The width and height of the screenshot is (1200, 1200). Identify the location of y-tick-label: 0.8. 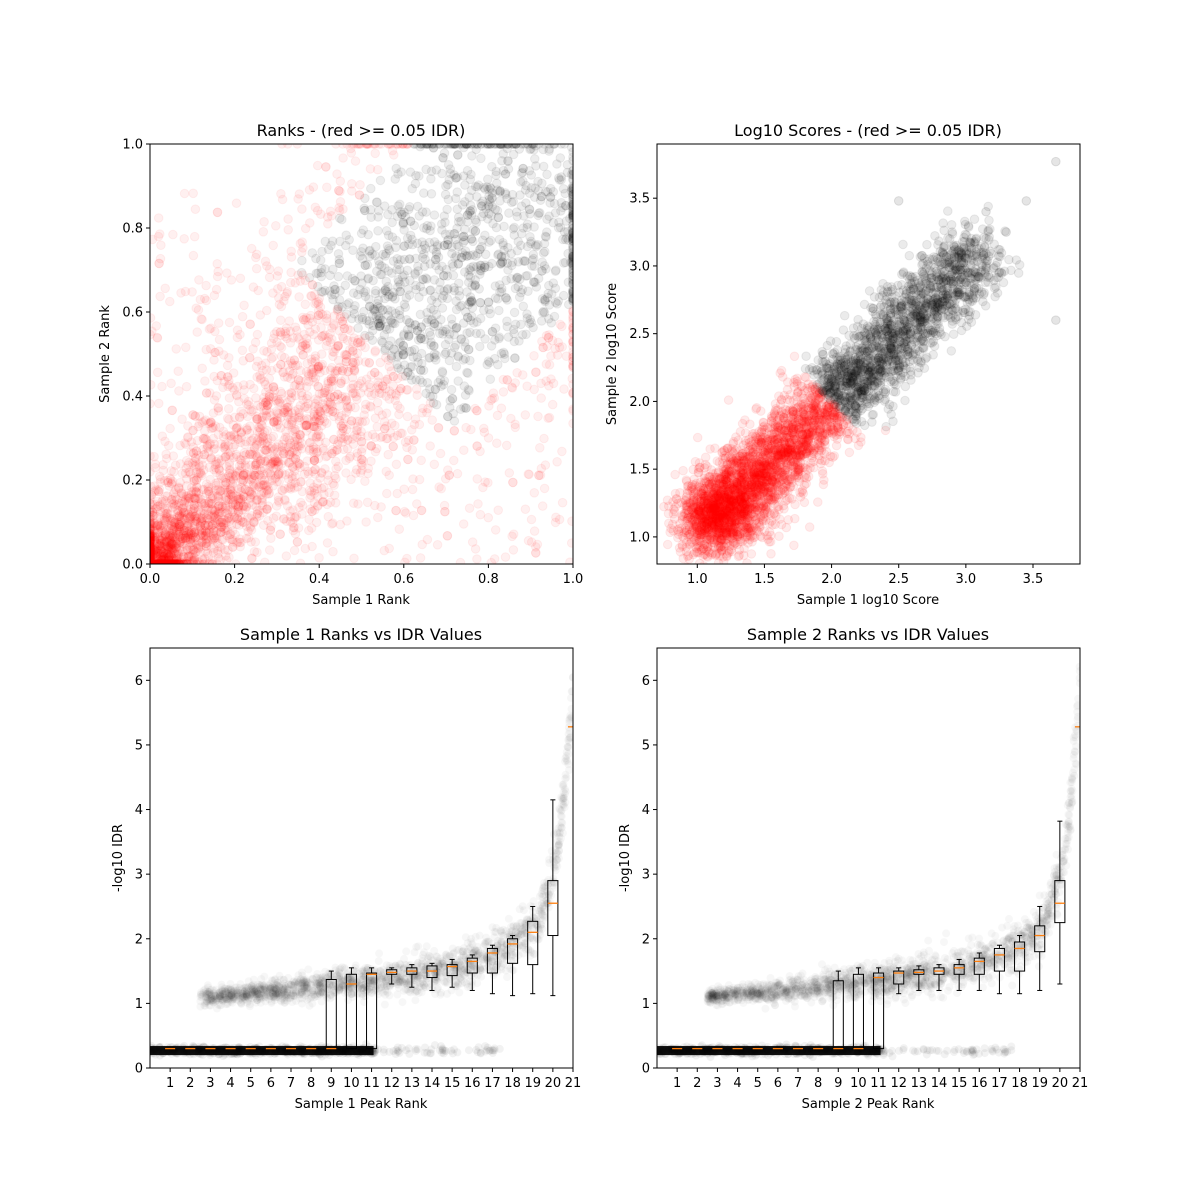
(132, 229).